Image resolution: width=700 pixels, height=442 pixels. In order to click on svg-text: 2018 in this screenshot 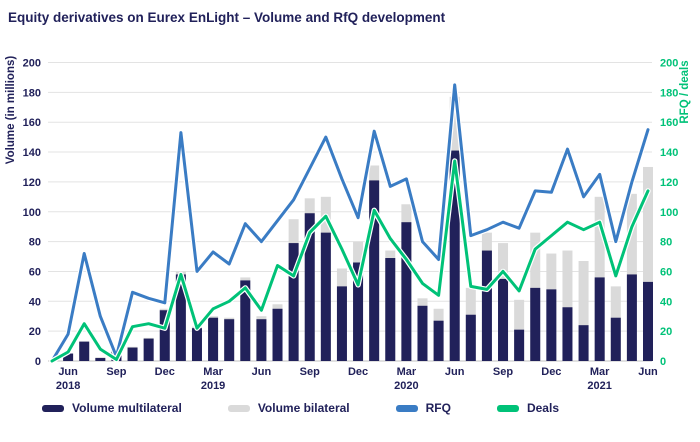, I will do `click(68, 386)`.